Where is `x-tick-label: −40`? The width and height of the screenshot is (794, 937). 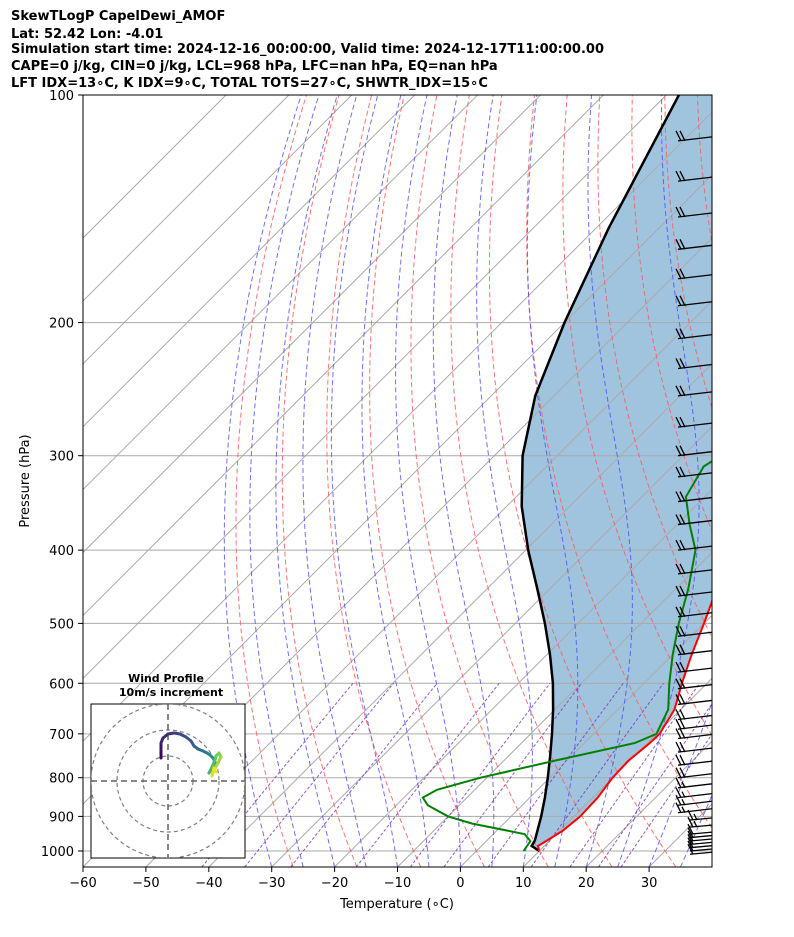
x-tick-label: −40 is located at coordinates (208, 883).